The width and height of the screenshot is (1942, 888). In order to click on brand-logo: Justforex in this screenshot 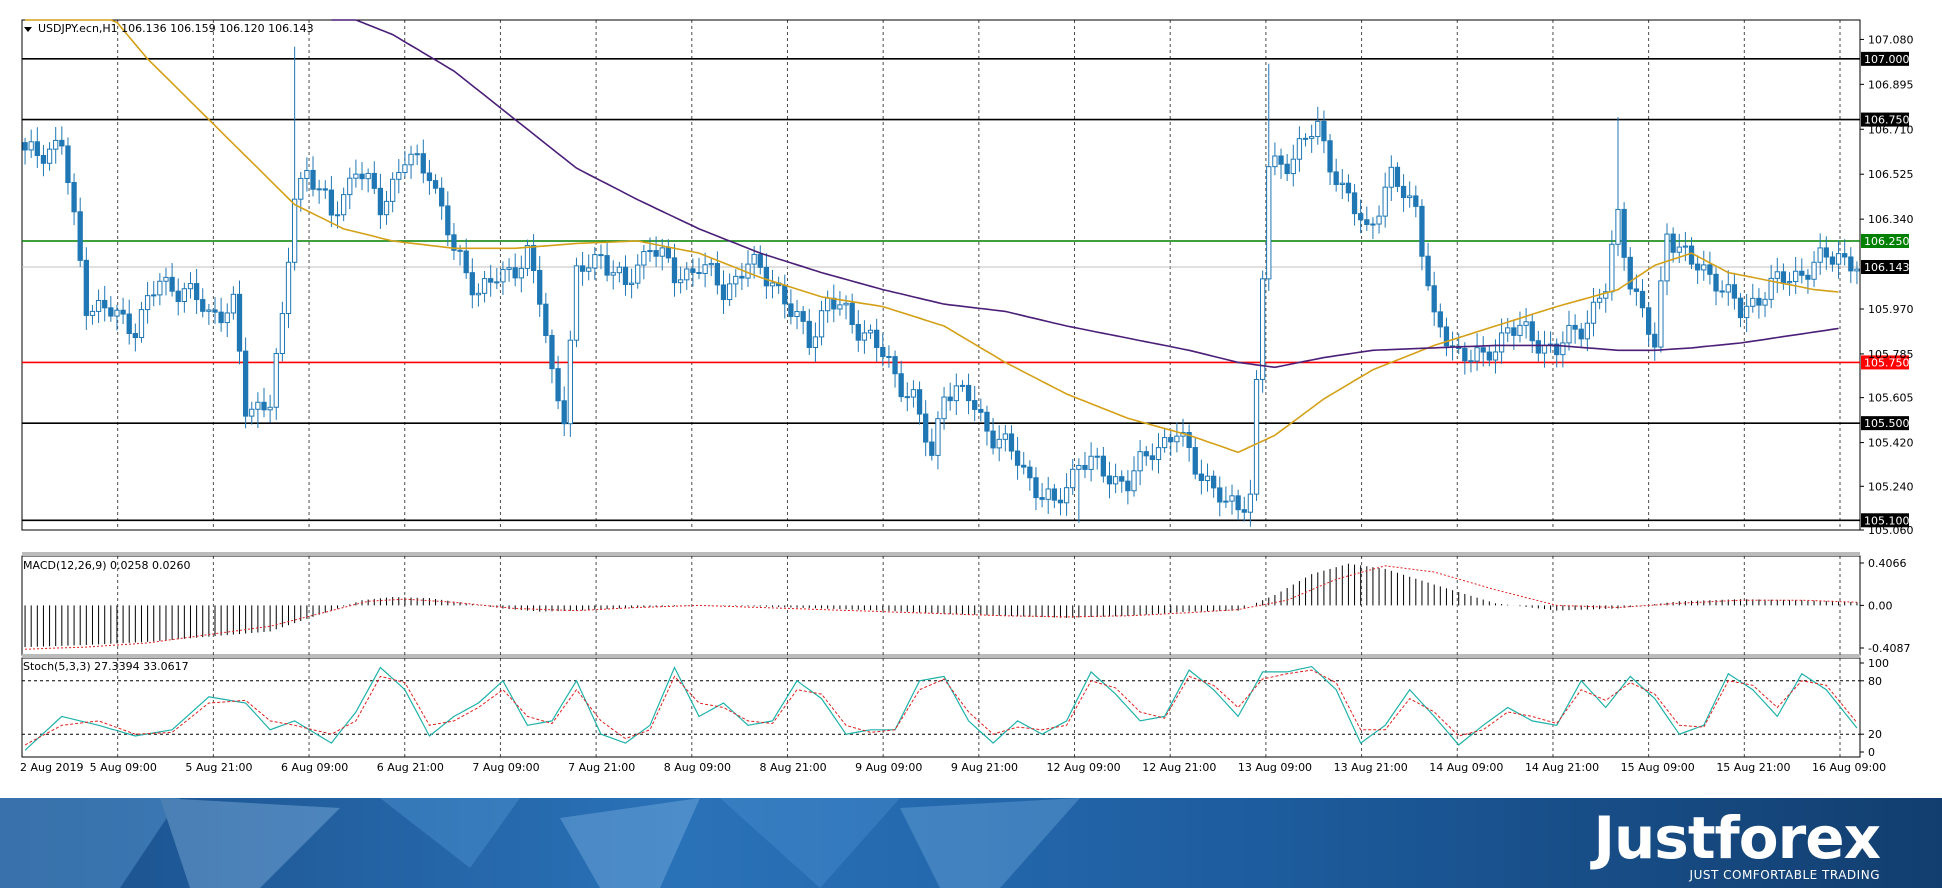, I will do `click(1737, 838)`.